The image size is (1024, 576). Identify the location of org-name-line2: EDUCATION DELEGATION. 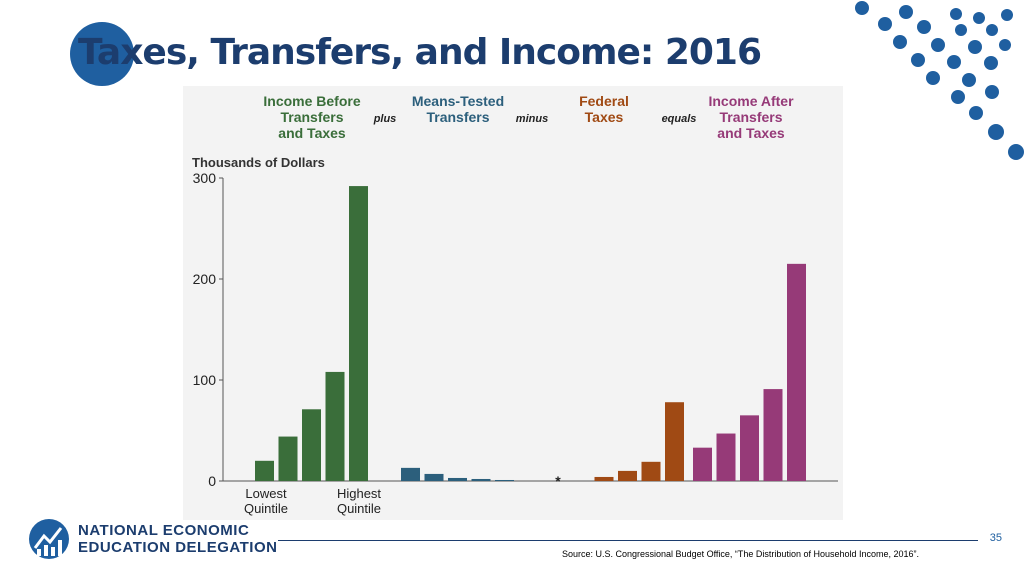
(178, 547).